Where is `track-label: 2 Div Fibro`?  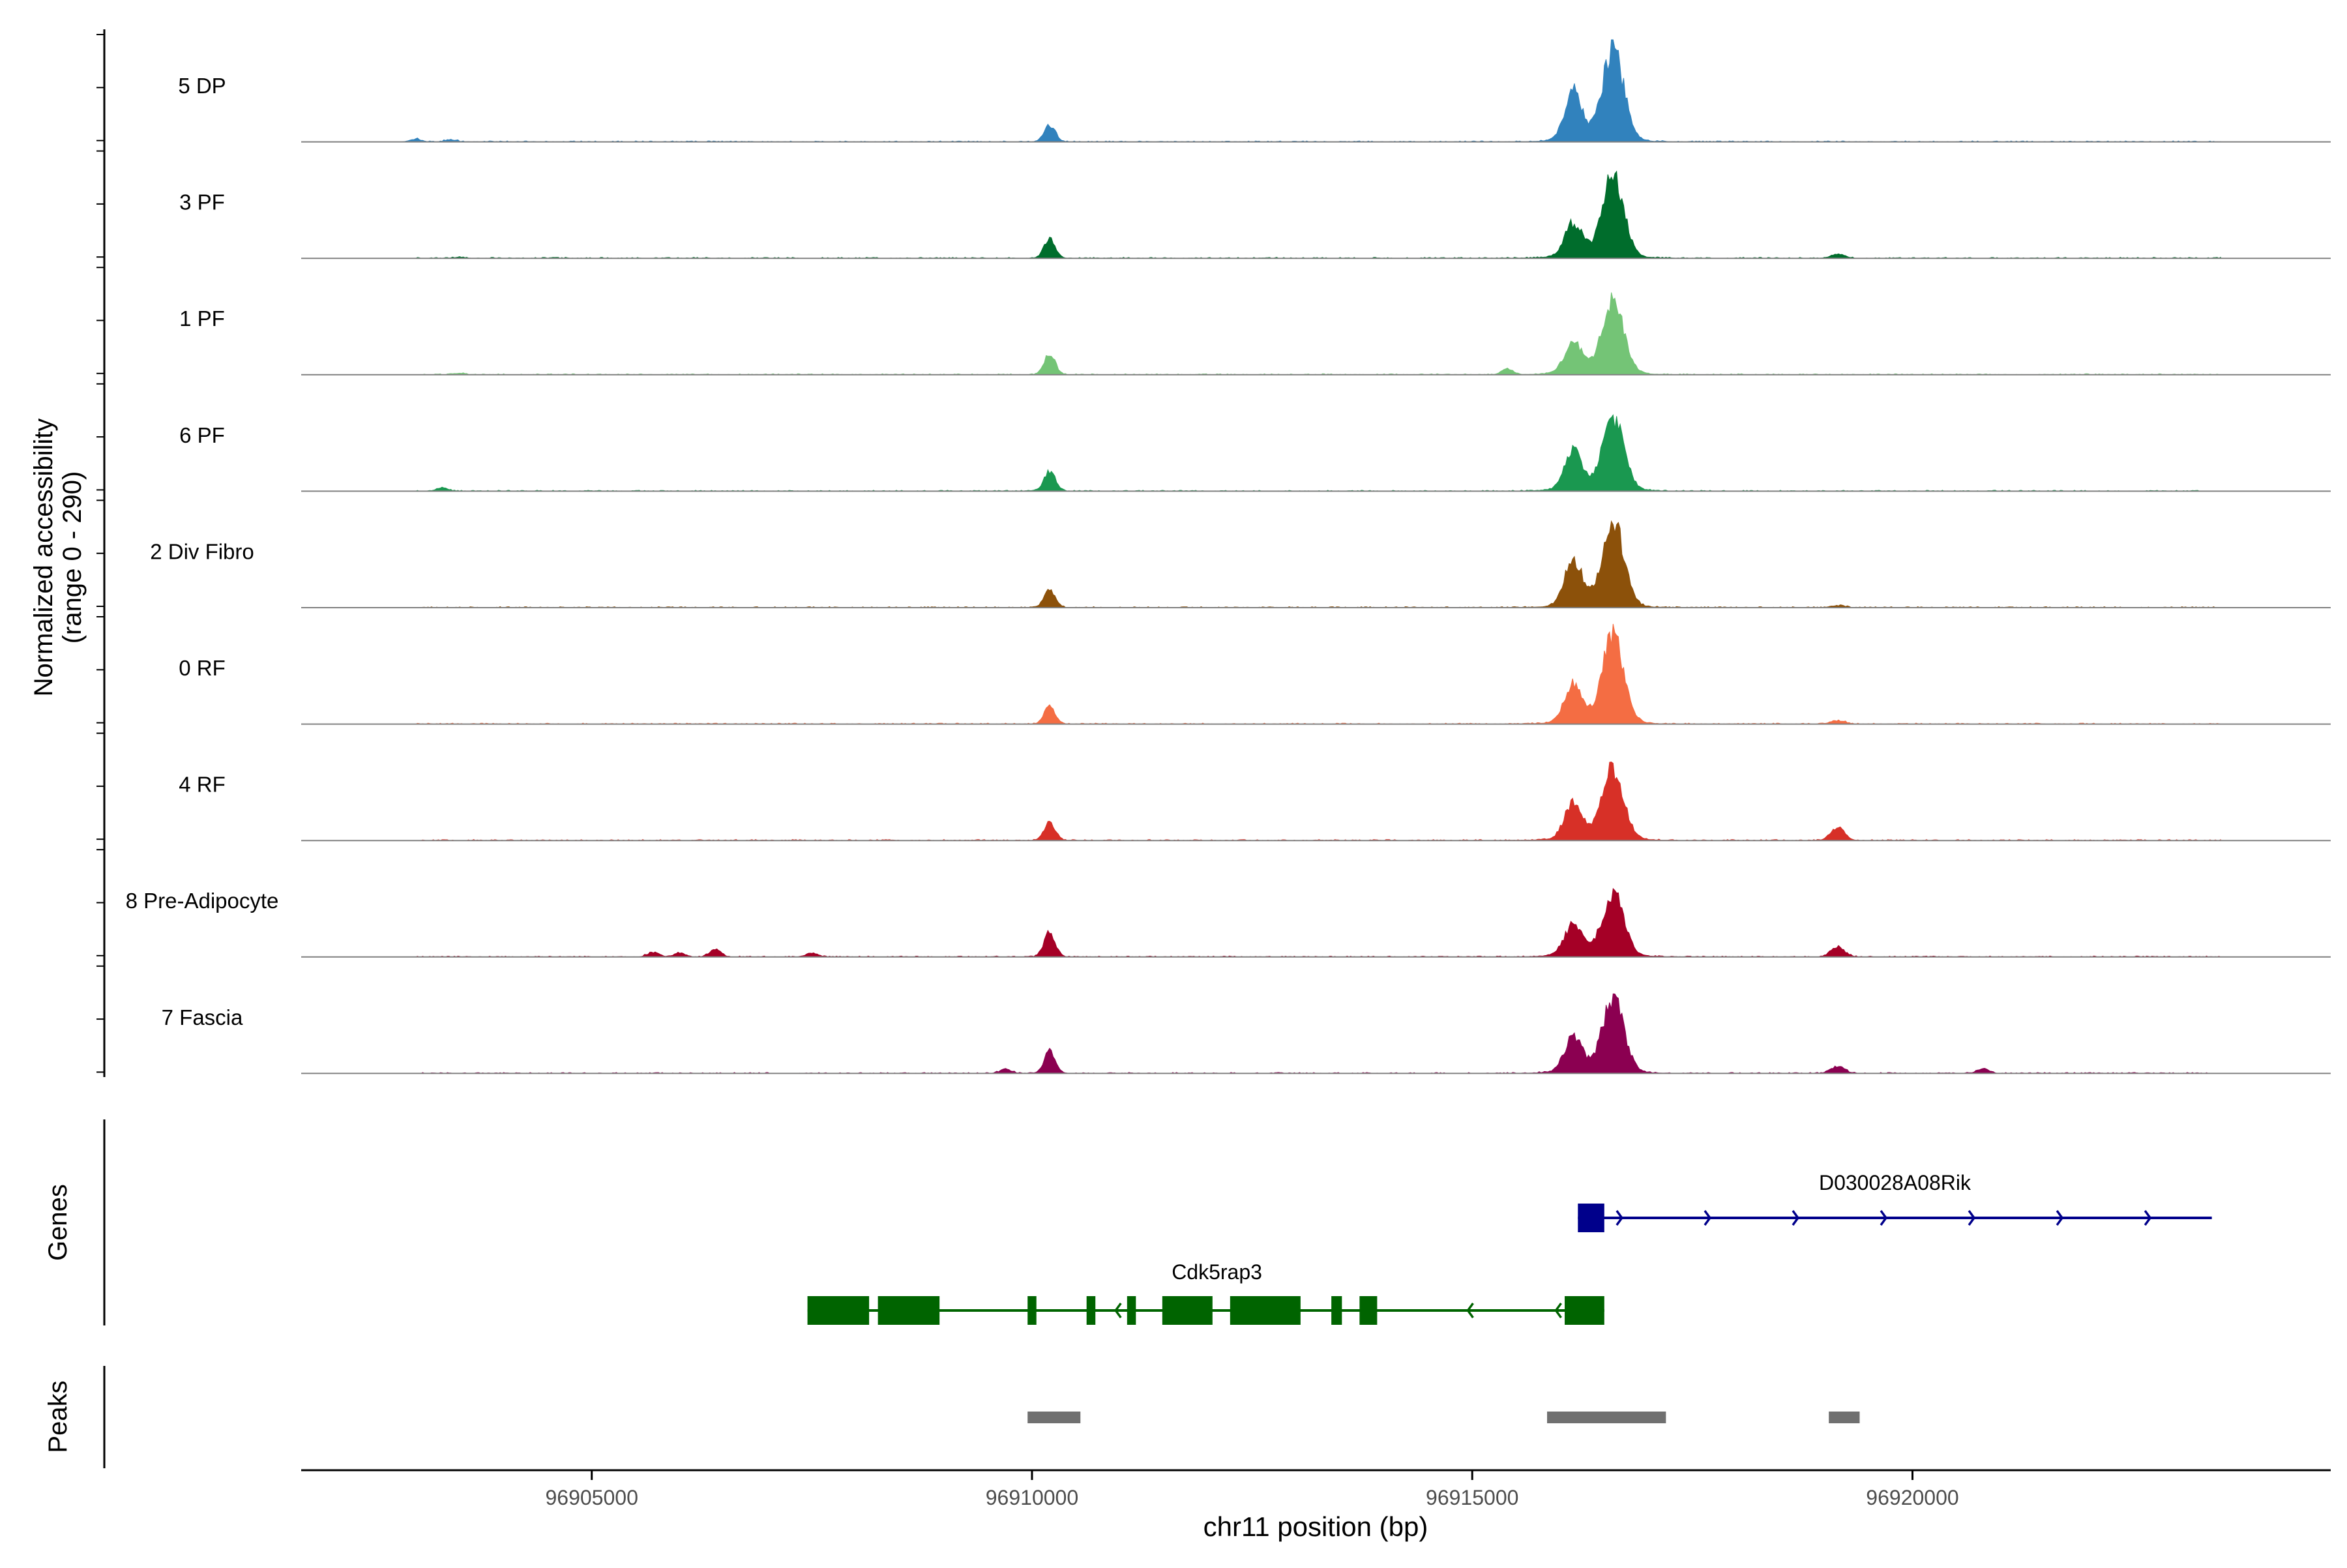 track-label: 2 Div Fibro is located at coordinates (202, 551).